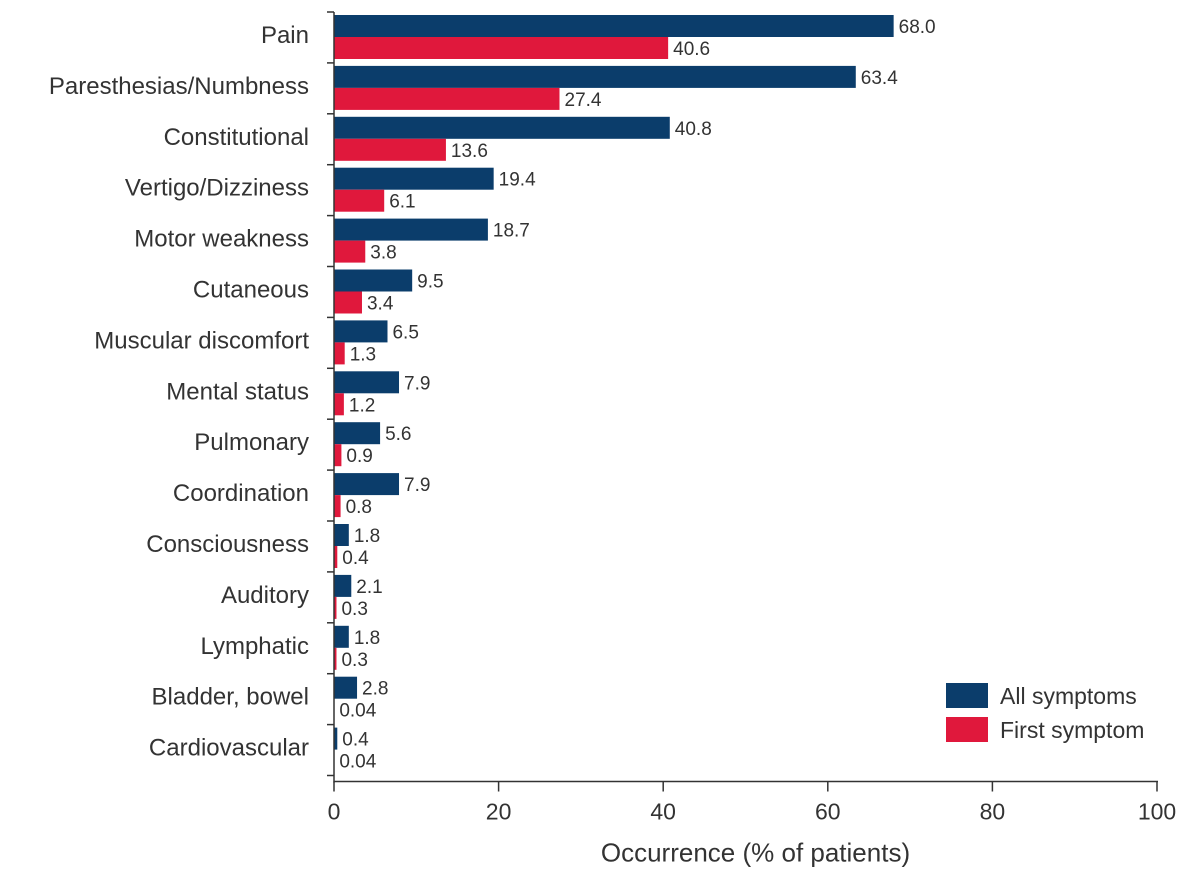 The width and height of the screenshot is (1199, 881). I want to click on data-label: 1.3, so click(363, 354).